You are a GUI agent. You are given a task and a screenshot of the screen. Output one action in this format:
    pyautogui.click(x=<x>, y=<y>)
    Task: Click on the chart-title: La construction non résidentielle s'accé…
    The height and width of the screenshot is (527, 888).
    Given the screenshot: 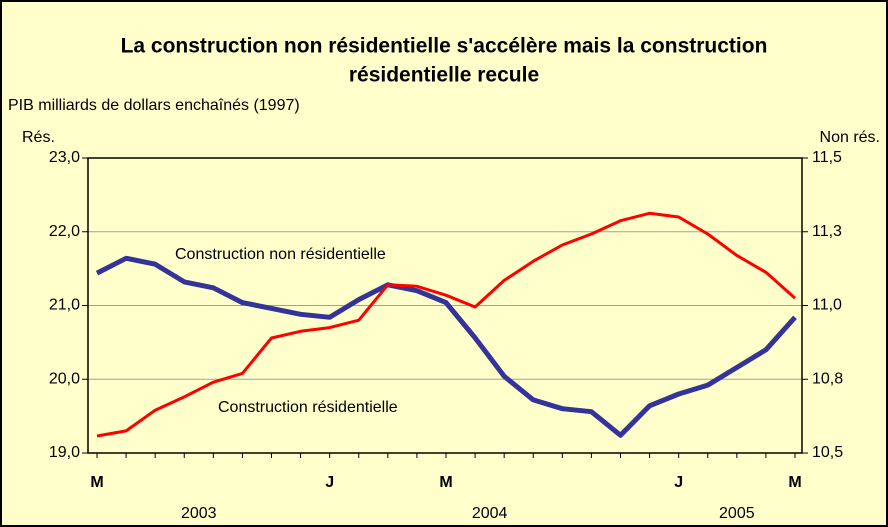 What is the action you would take?
    pyautogui.click(x=444, y=46)
    